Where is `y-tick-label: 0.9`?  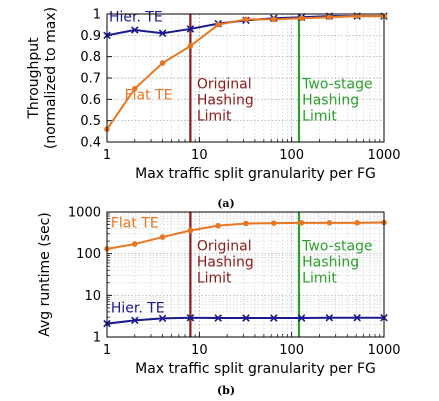
y-tick-label: 0.9 is located at coordinates (90, 36).